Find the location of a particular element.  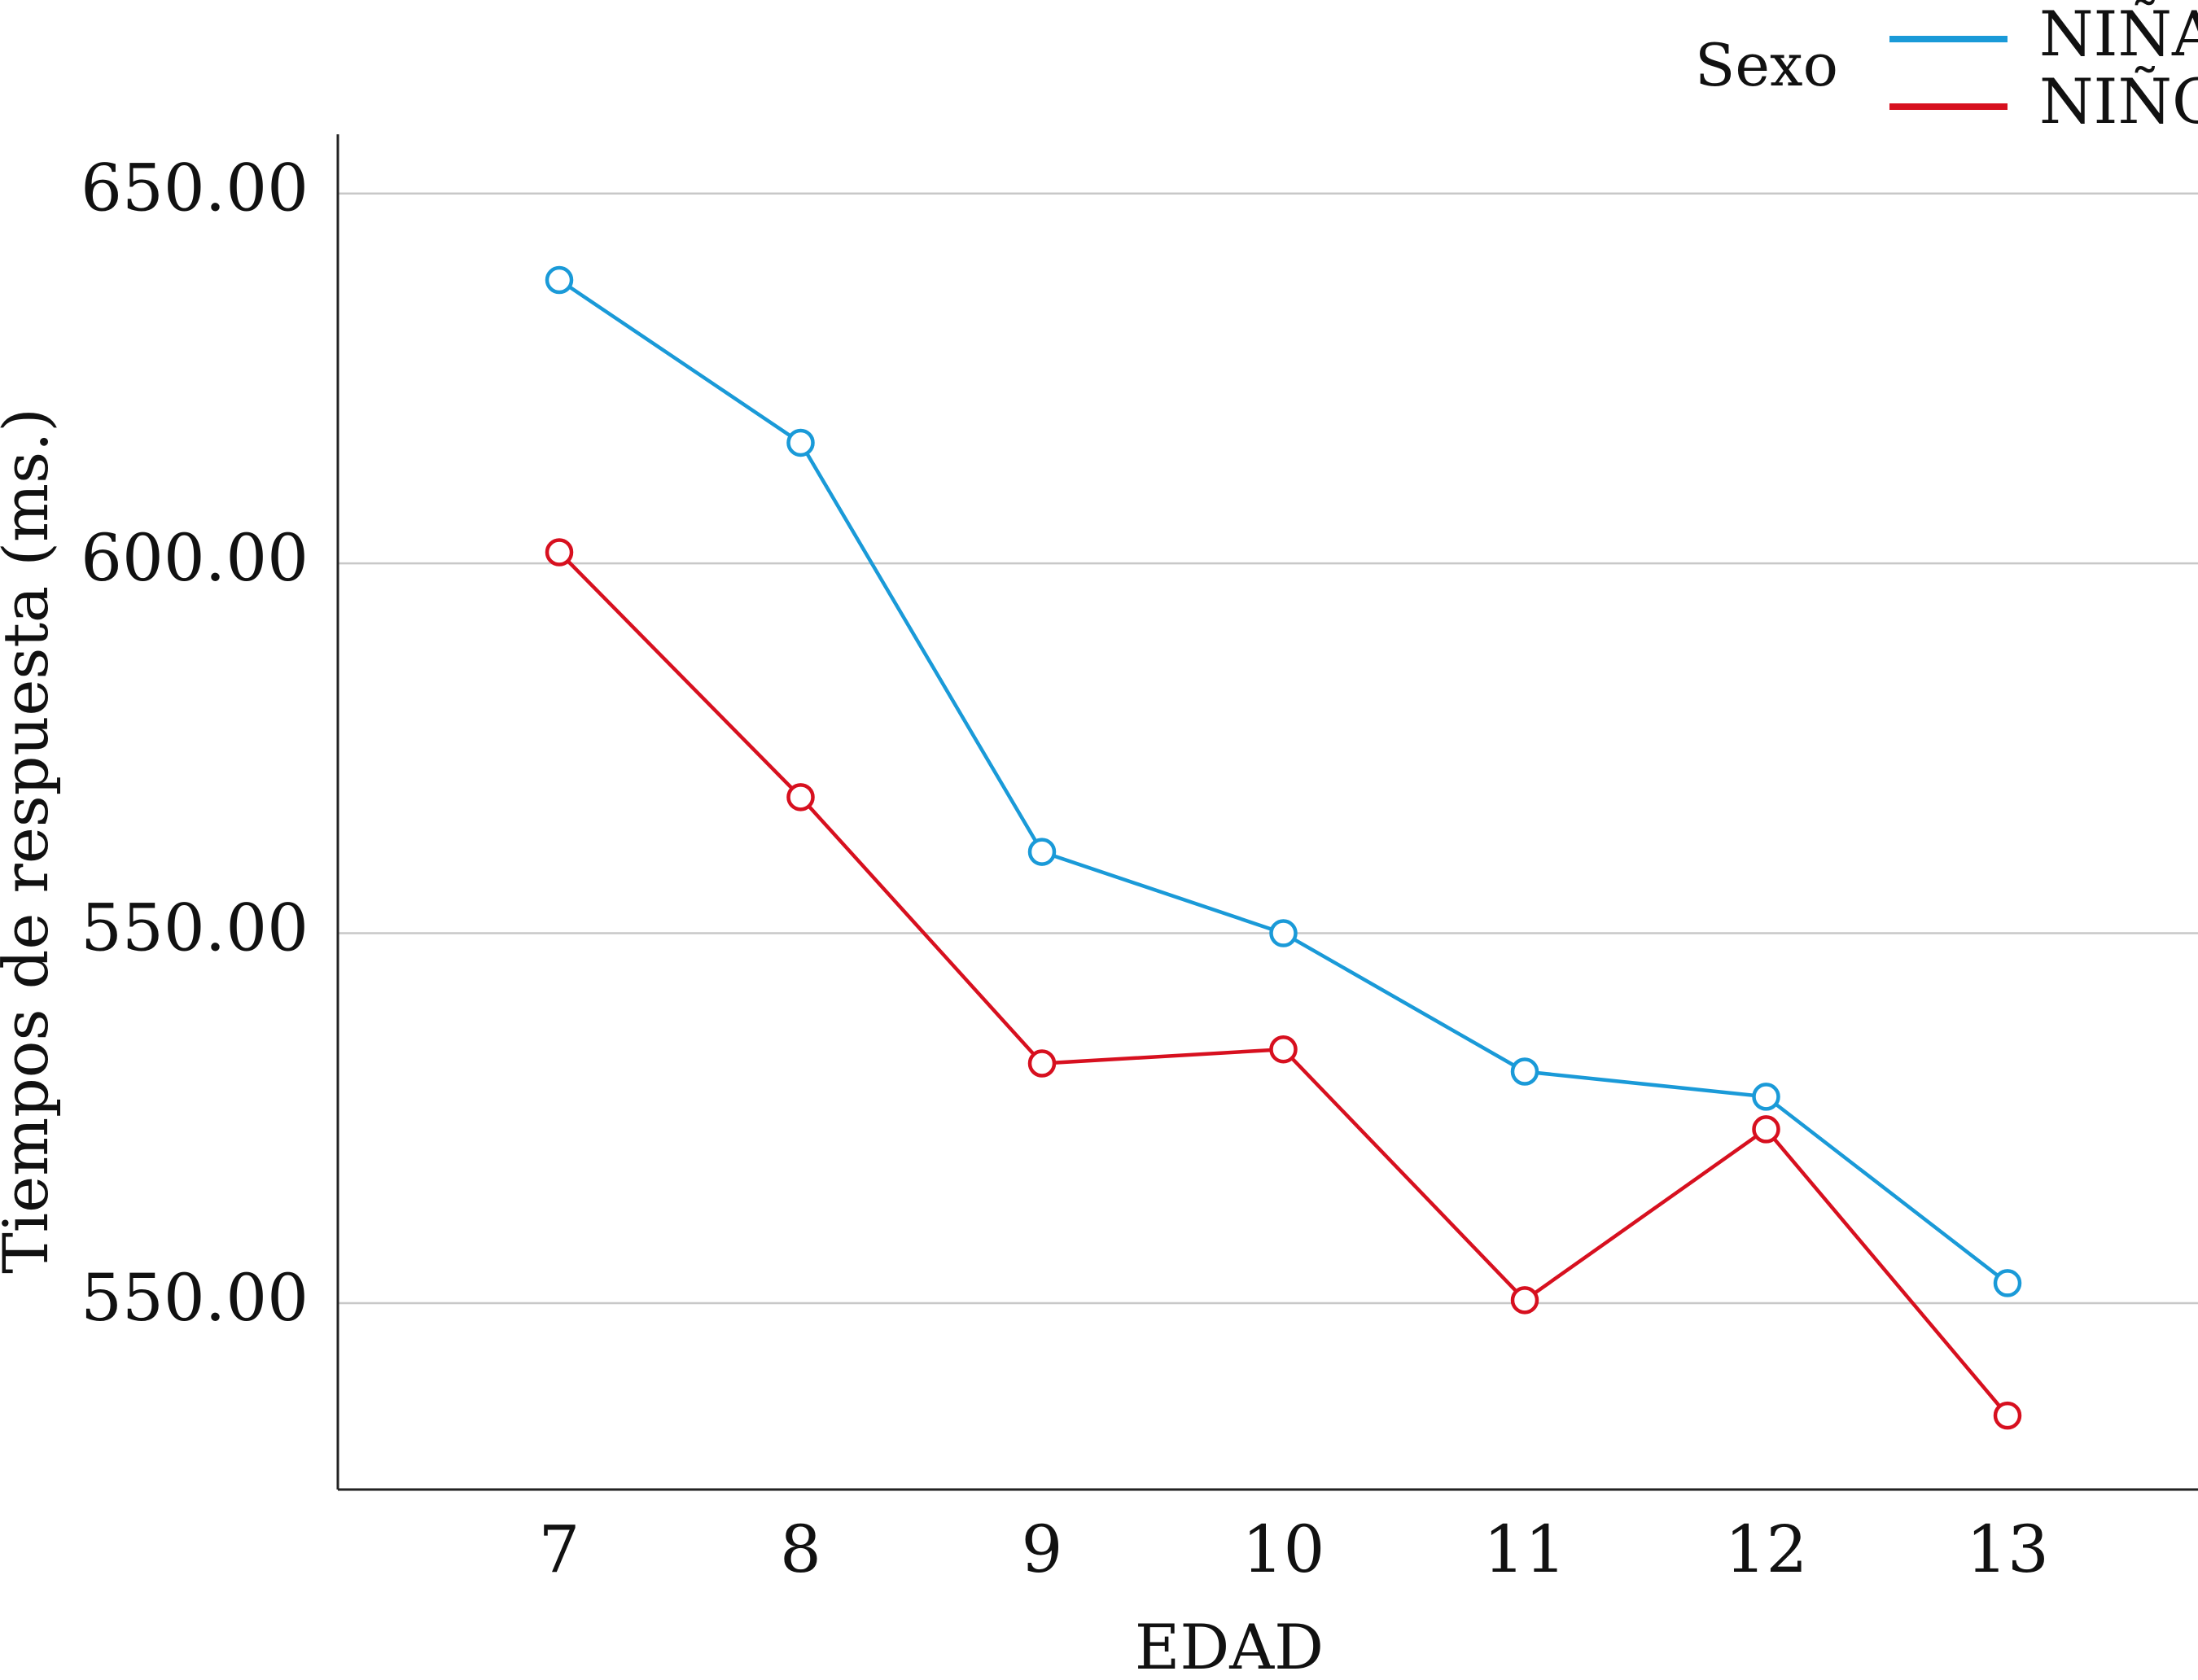

legend-label: NIÑO is located at coordinates (2118, 101).